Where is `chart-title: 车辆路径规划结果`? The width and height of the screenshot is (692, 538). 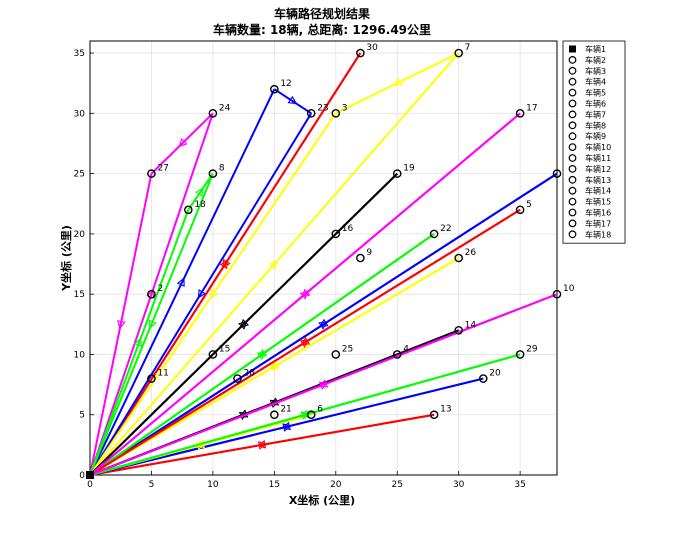 chart-title: 车辆路径规划结果 is located at coordinates (322, 13).